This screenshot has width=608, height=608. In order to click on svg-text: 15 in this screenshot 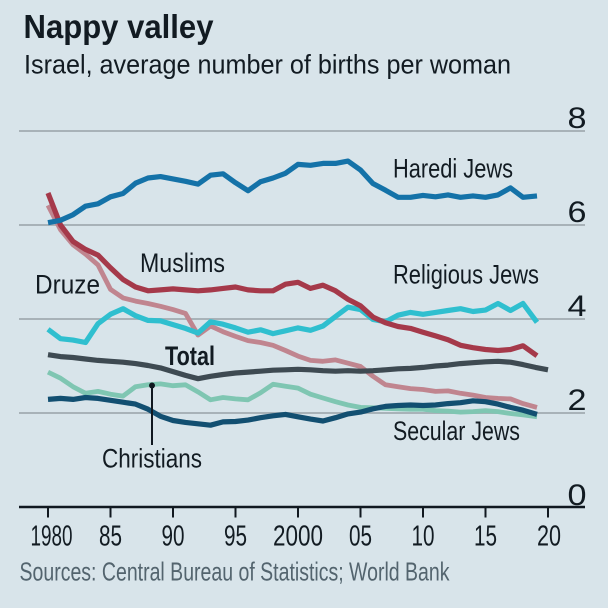, I will do `click(485, 537)`.